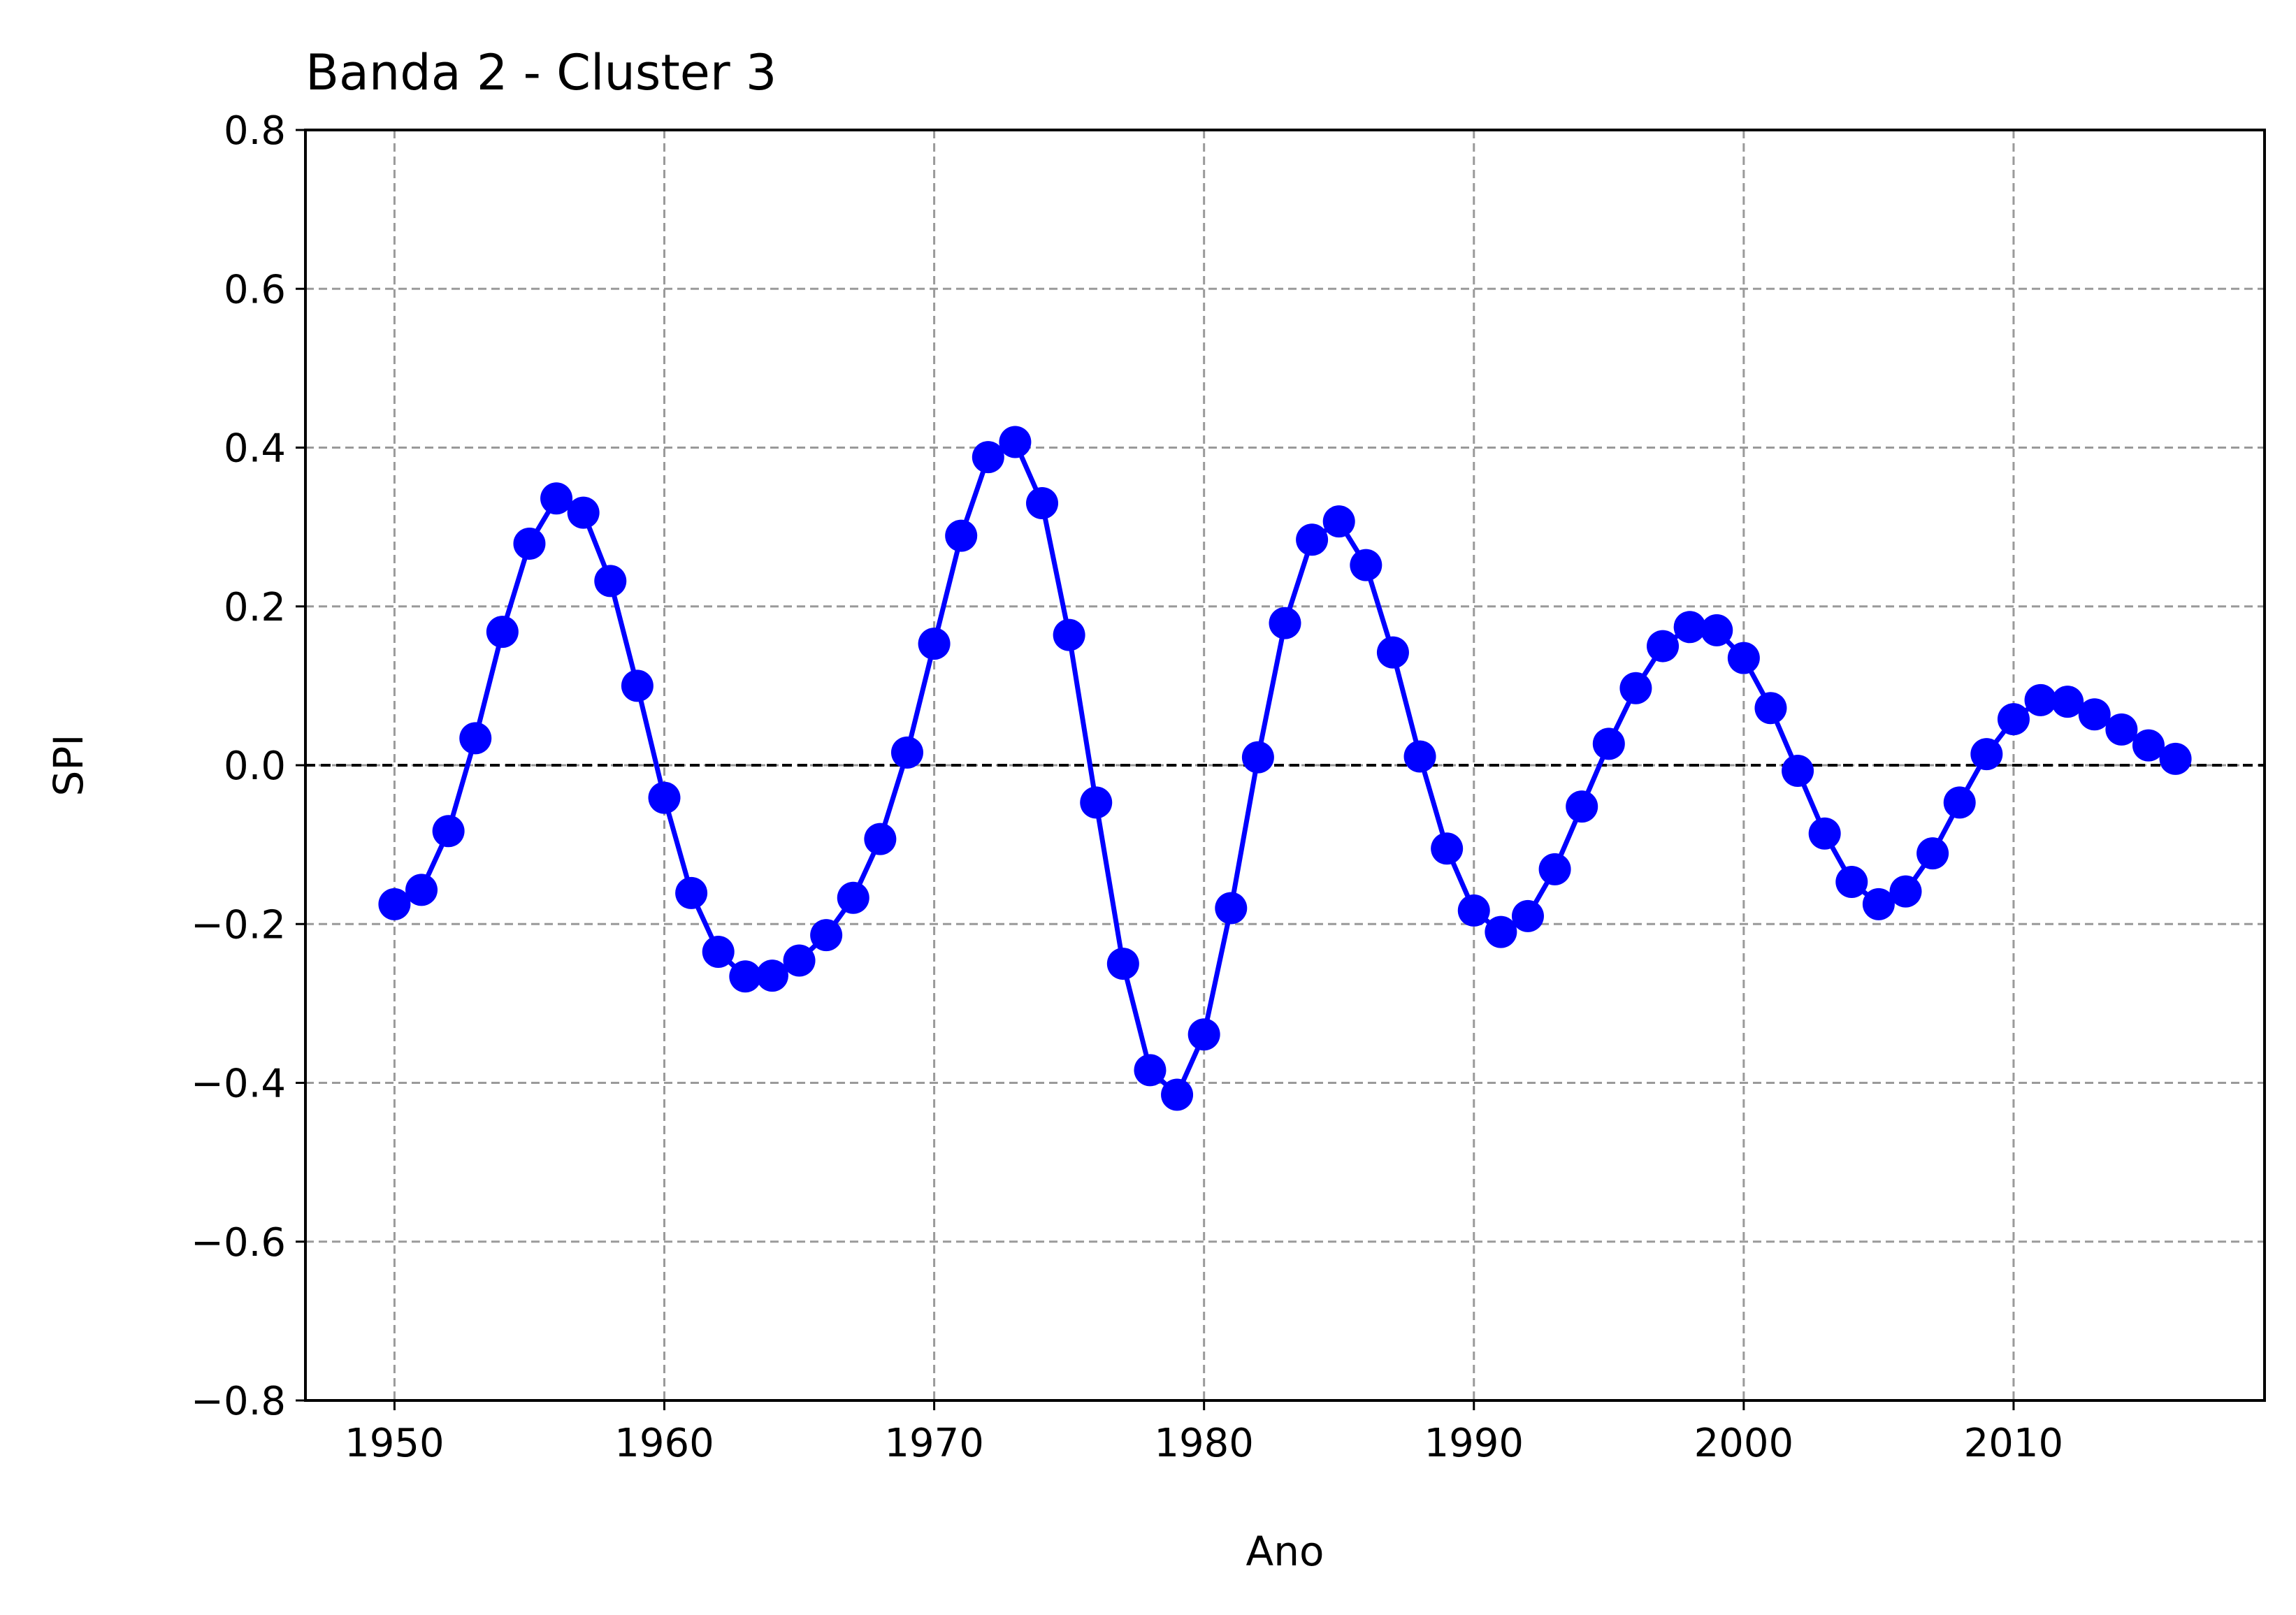 The width and height of the screenshot is (2296, 1615). What do you see at coordinates (541, 72) in the screenshot?
I see `chart-title: Banda 2 - Cluster 3` at bounding box center [541, 72].